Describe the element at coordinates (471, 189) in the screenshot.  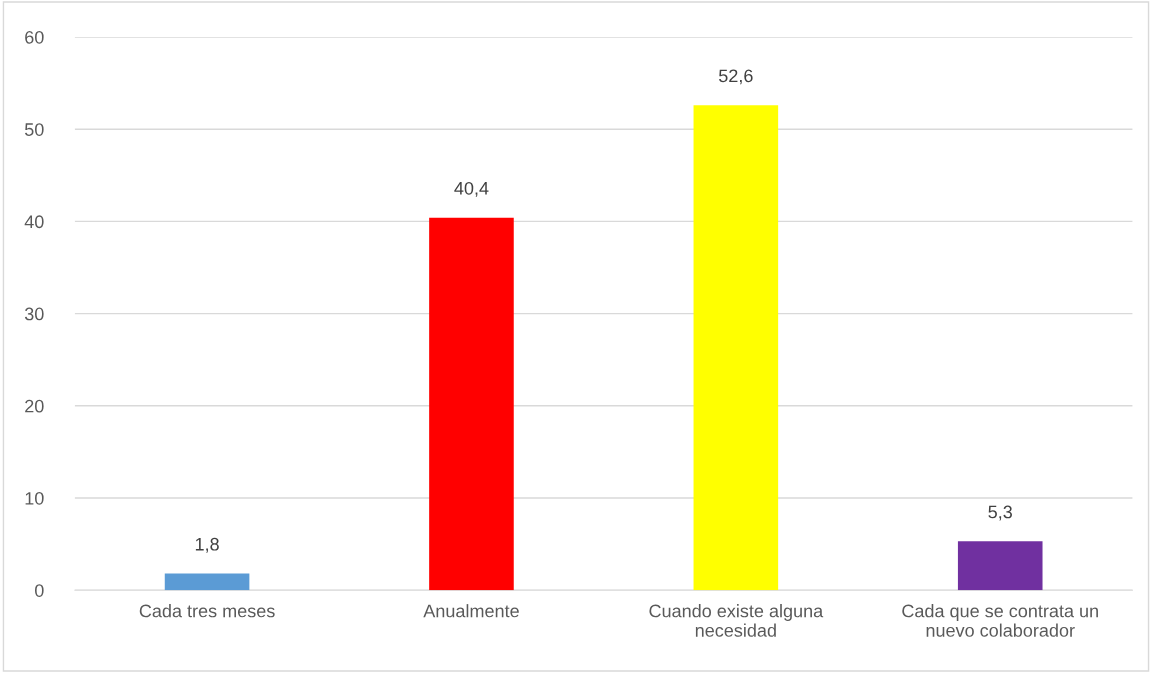
I see `data-label: 40,4` at that location.